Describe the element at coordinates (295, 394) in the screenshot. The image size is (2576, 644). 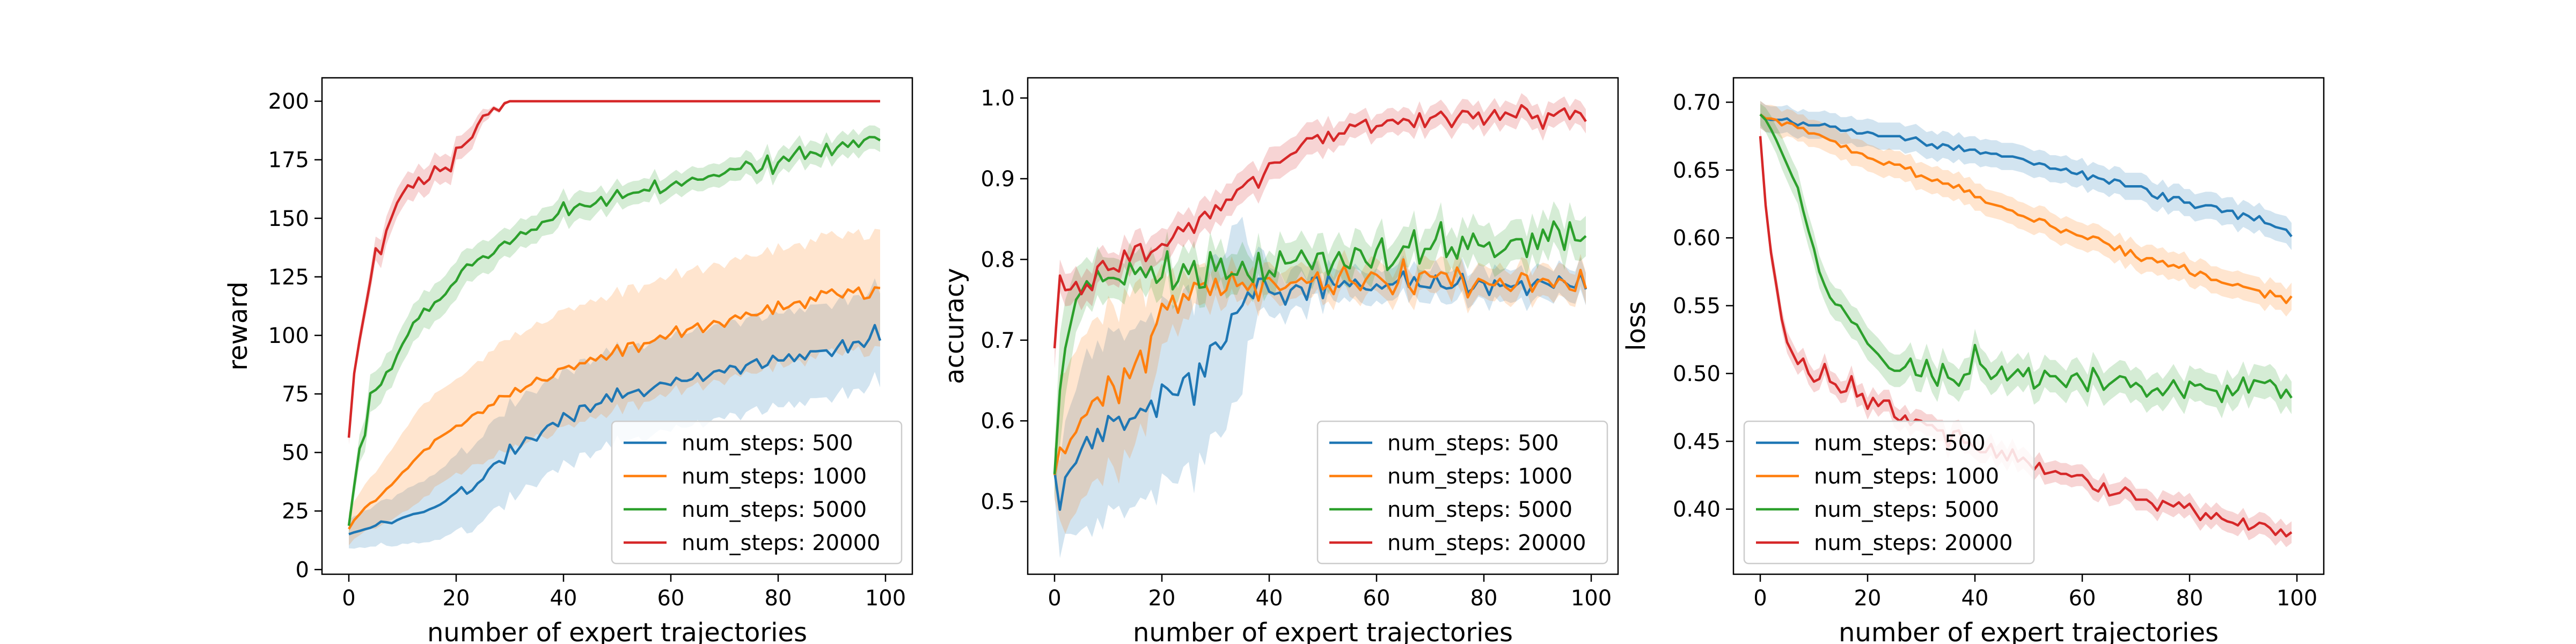
I see `y-tick-label: 75` at that location.